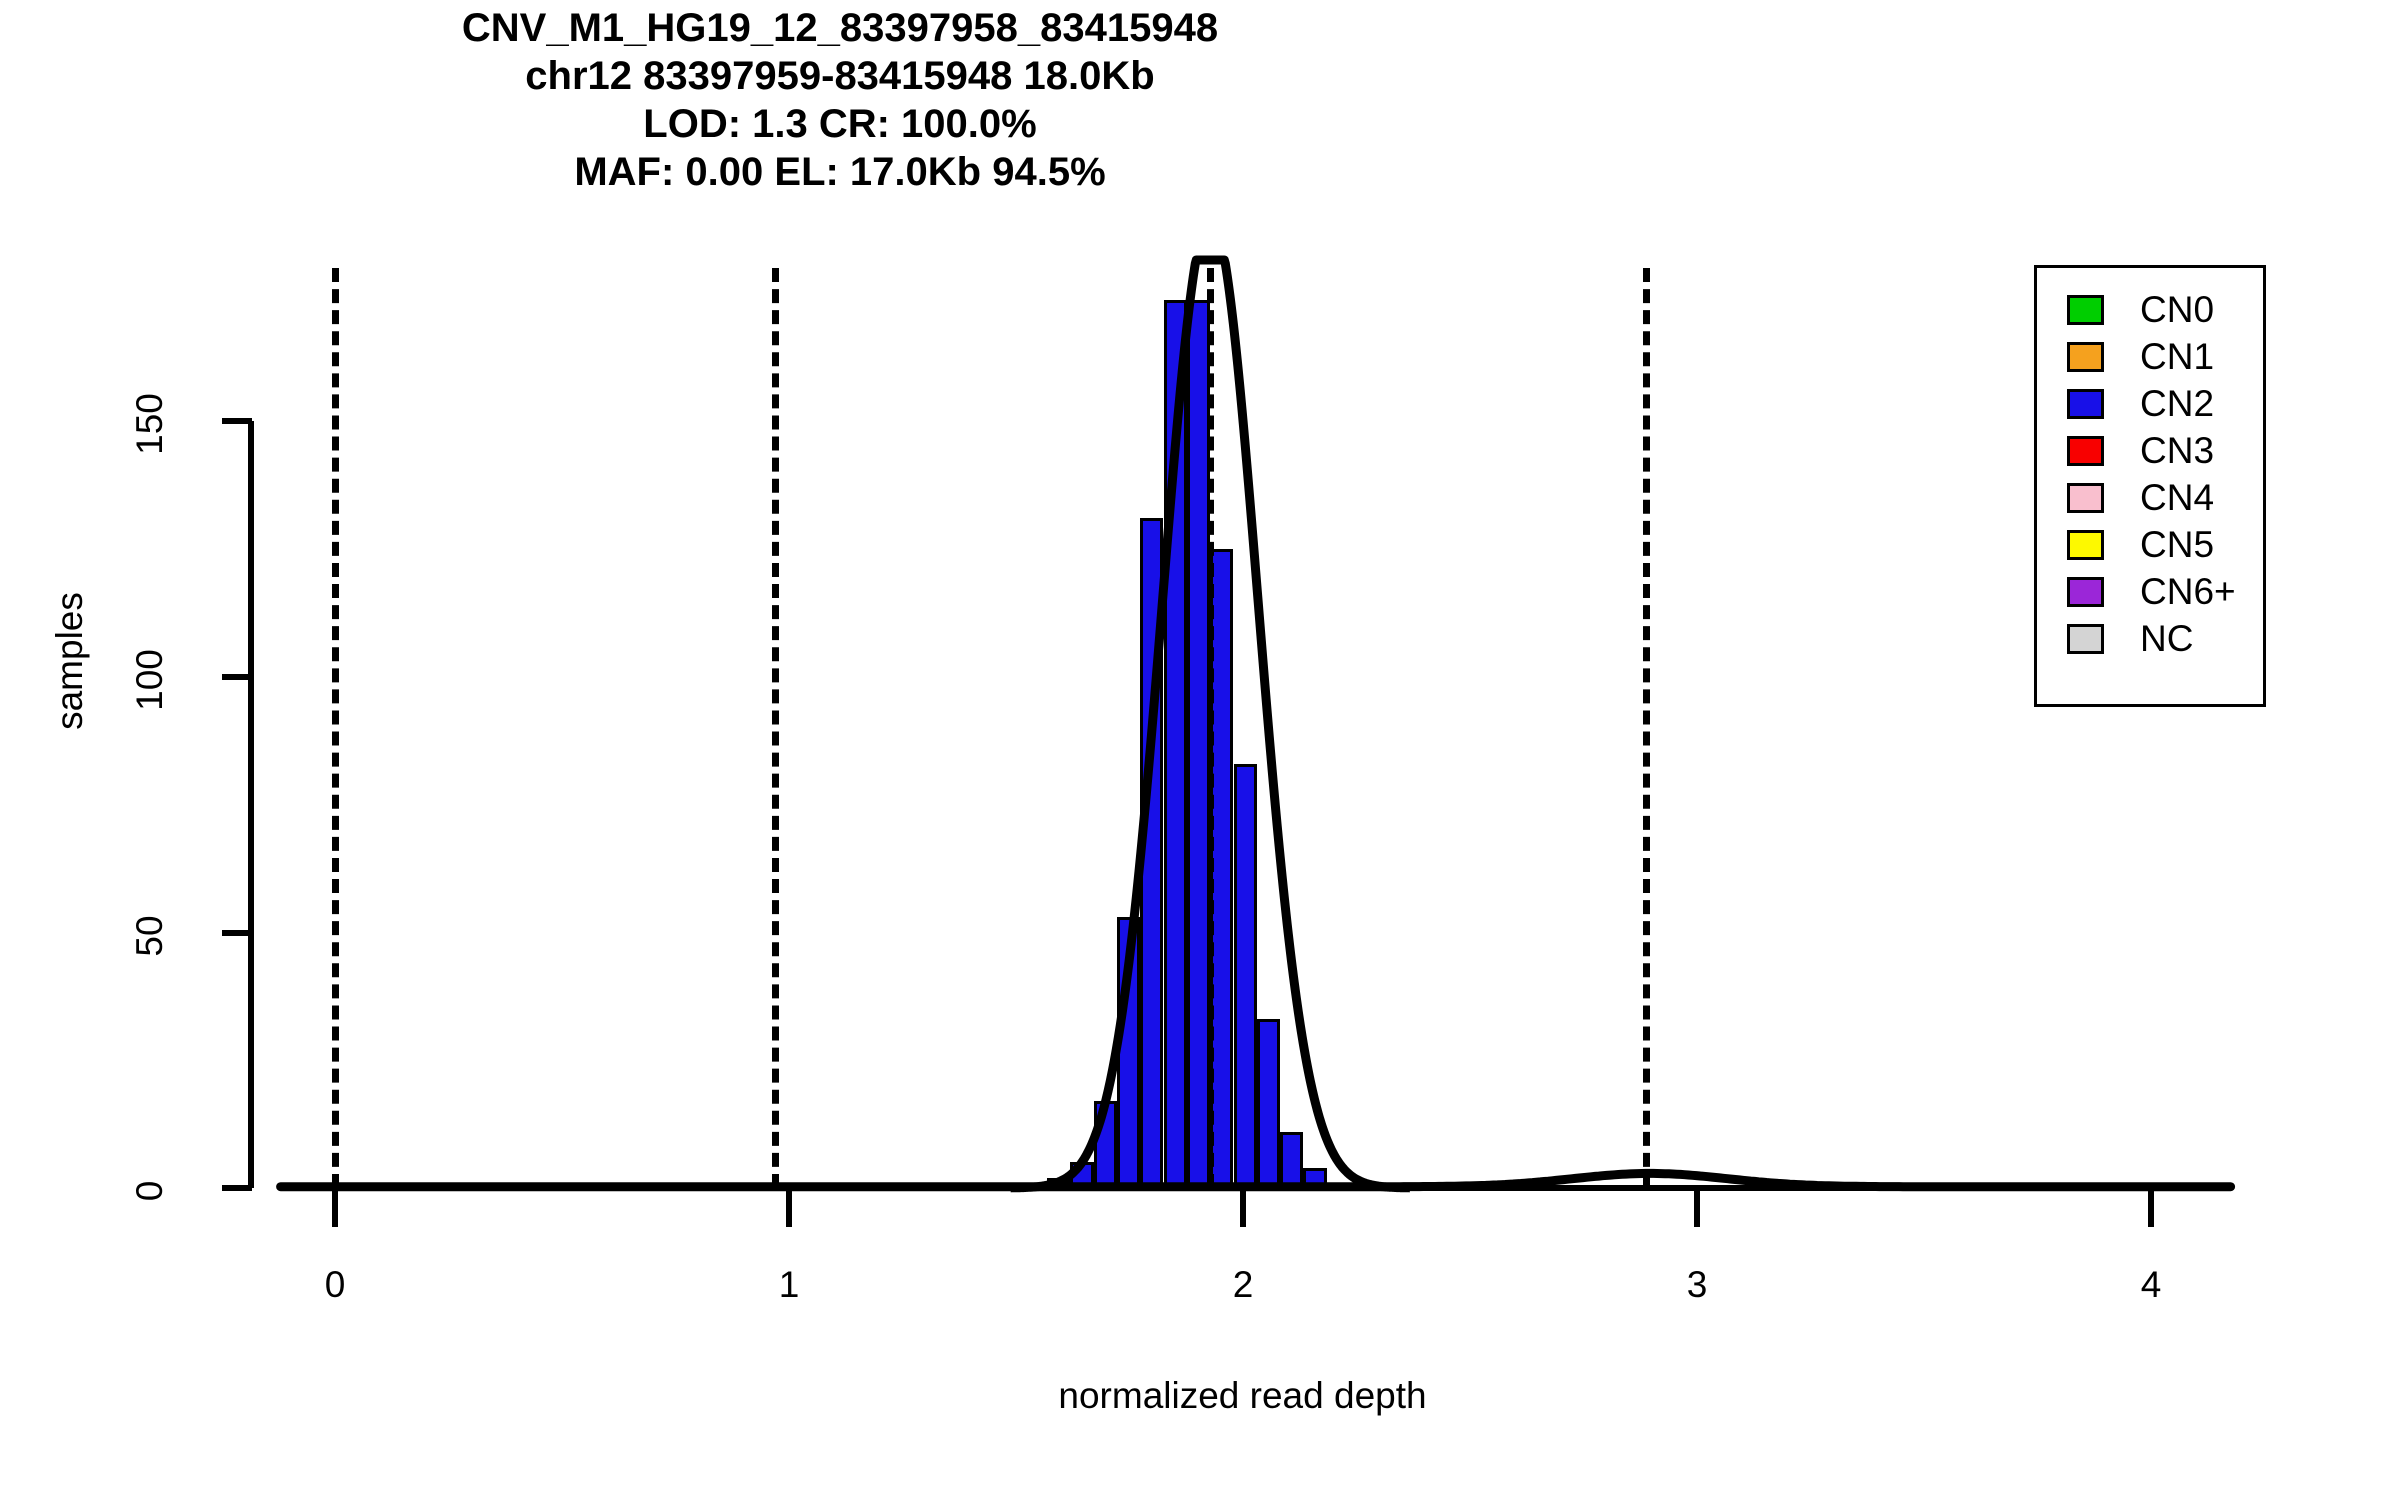  Describe the element at coordinates (2177, 544) in the screenshot. I see `legend-item-label: CN5` at that location.